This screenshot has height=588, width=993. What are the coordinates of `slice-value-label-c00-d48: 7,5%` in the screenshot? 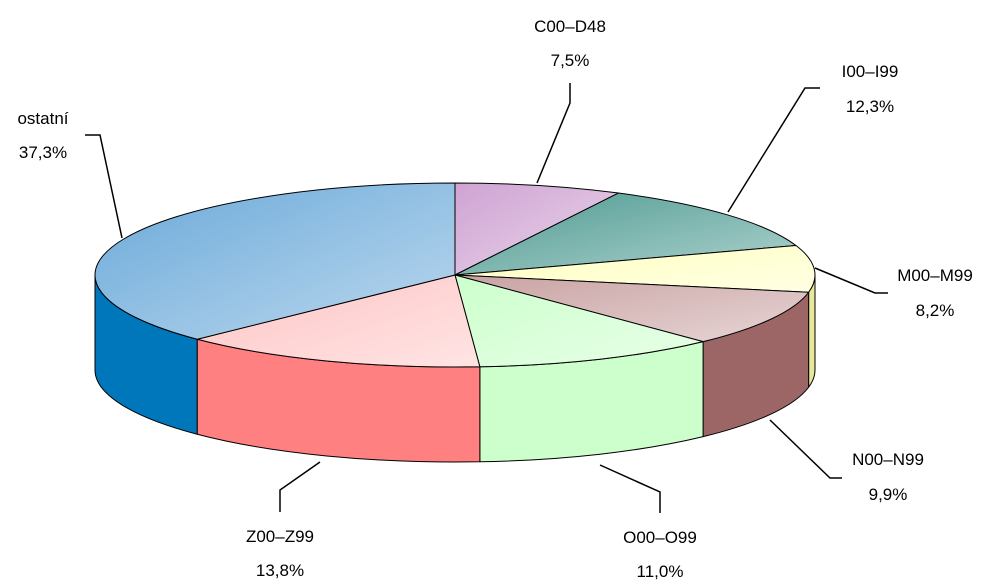 It's located at (570, 60).